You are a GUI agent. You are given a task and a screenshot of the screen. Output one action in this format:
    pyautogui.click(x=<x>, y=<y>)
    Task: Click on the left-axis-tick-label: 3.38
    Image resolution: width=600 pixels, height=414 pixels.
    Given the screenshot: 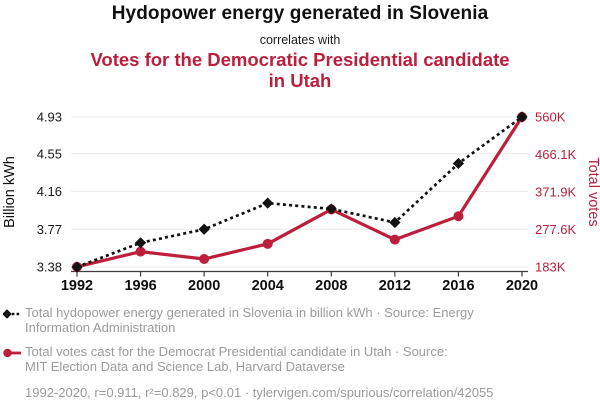 What is the action you would take?
    pyautogui.click(x=49, y=267)
    